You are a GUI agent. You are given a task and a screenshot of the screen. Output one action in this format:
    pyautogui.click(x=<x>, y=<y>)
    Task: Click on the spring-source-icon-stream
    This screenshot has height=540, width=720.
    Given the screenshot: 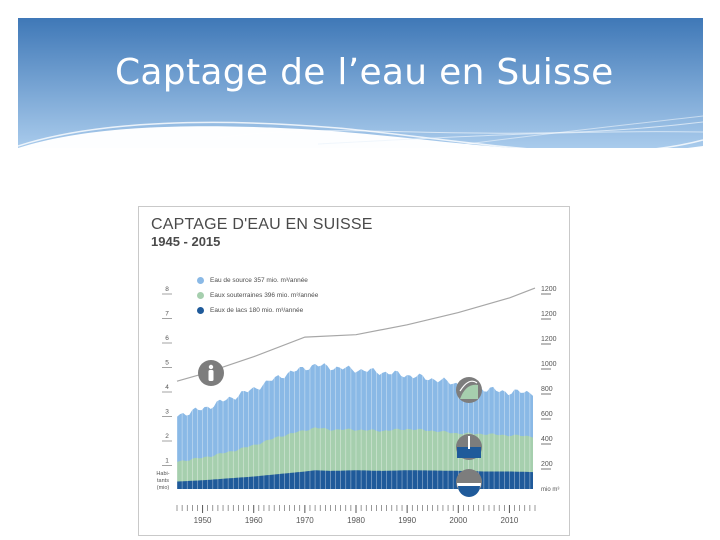 What is the action you would take?
    pyautogui.click(x=468, y=386)
    